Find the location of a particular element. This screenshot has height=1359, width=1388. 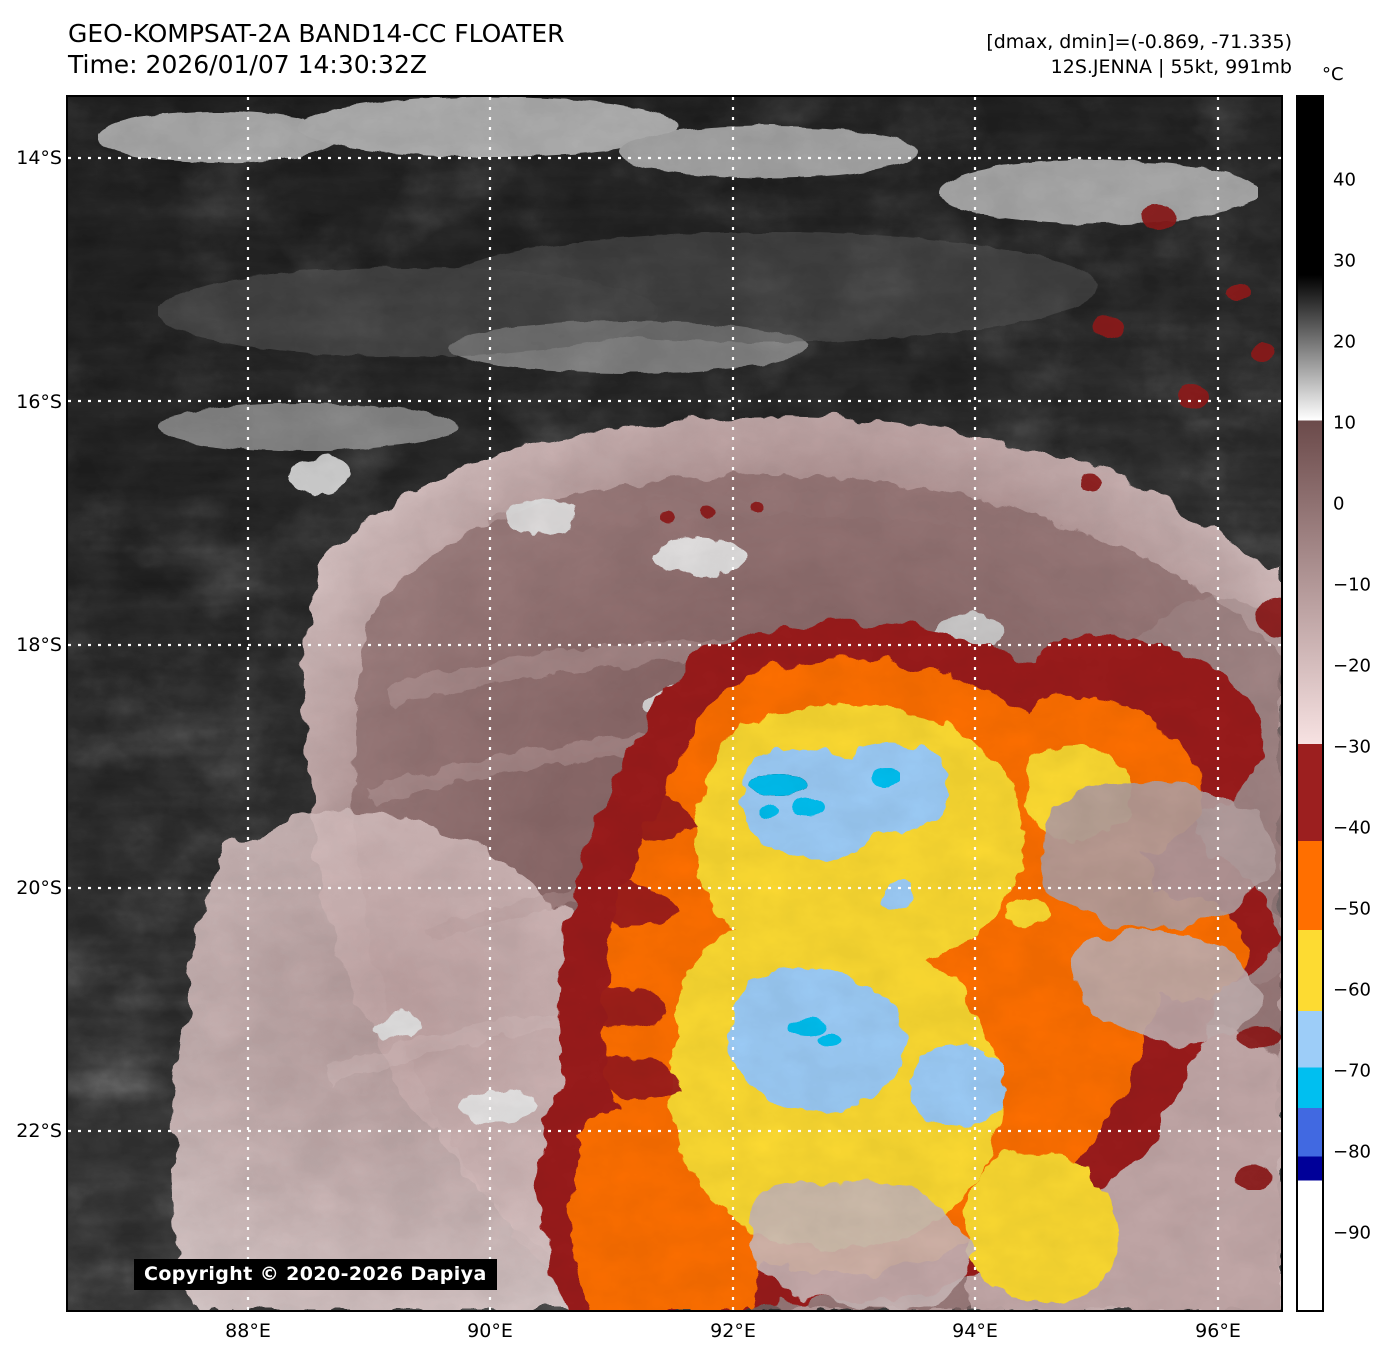

storm-info-label: 12S.JENNA | 55kt, 991mb is located at coordinates (1171, 67).